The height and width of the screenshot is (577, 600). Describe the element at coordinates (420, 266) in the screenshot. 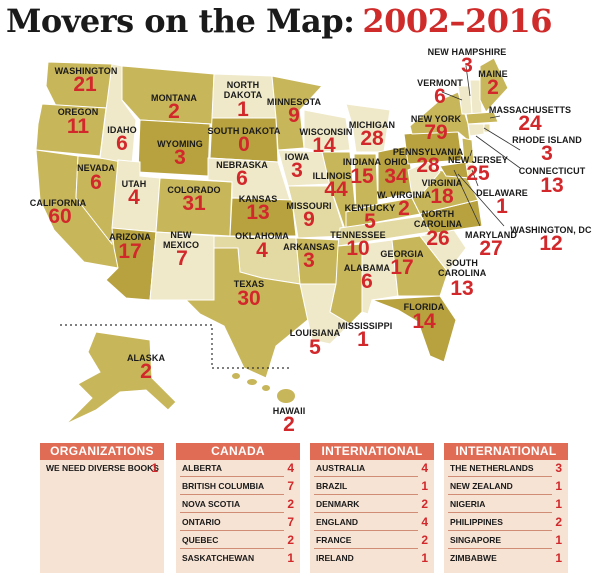

I see `state-shape-georgia` at that location.